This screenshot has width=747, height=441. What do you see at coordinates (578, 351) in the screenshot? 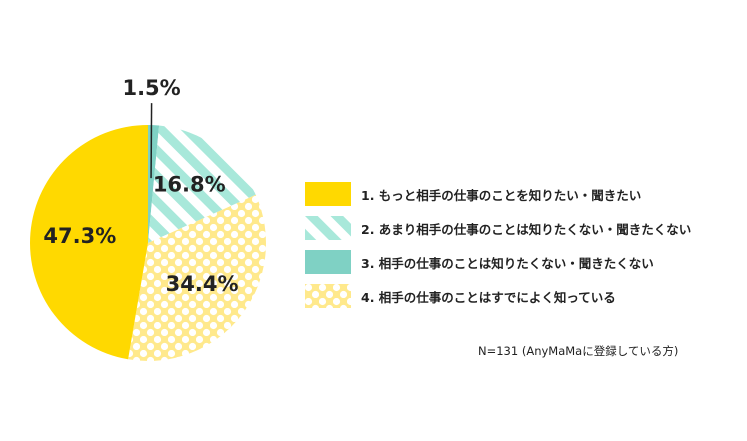
I see `sample-size-note: N=131 (AnyMaMaに登録している方)` at bounding box center [578, 351].